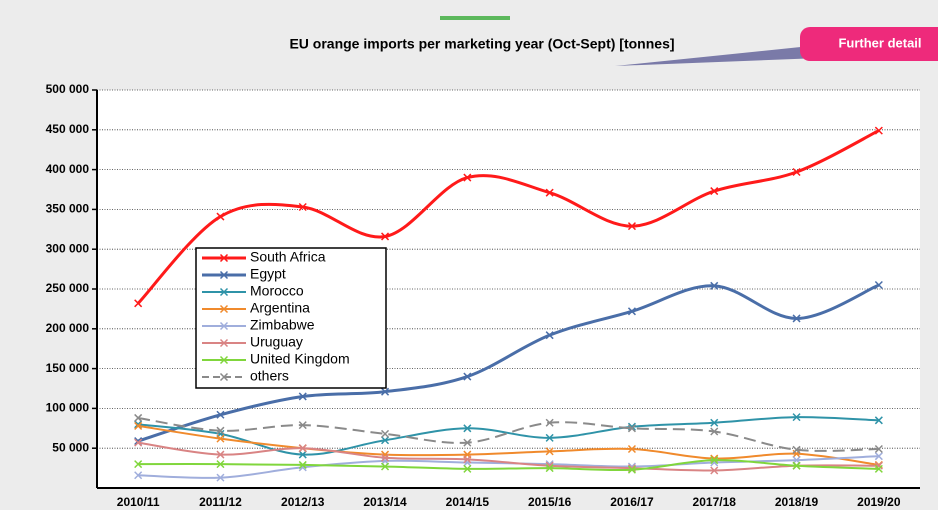 Image resolution: width=938 pixels, height=510 pixels. Describe the element at coordinates (68, 368) in the screenshot. I see `y-tick-label: 150 000` at that location.